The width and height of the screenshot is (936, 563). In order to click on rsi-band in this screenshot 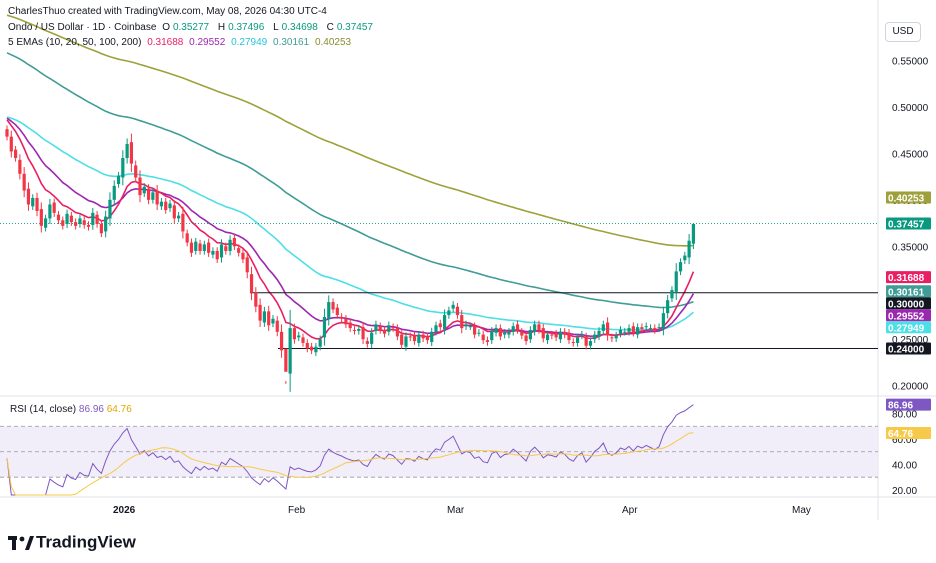, I will do `click(439, 452)`.